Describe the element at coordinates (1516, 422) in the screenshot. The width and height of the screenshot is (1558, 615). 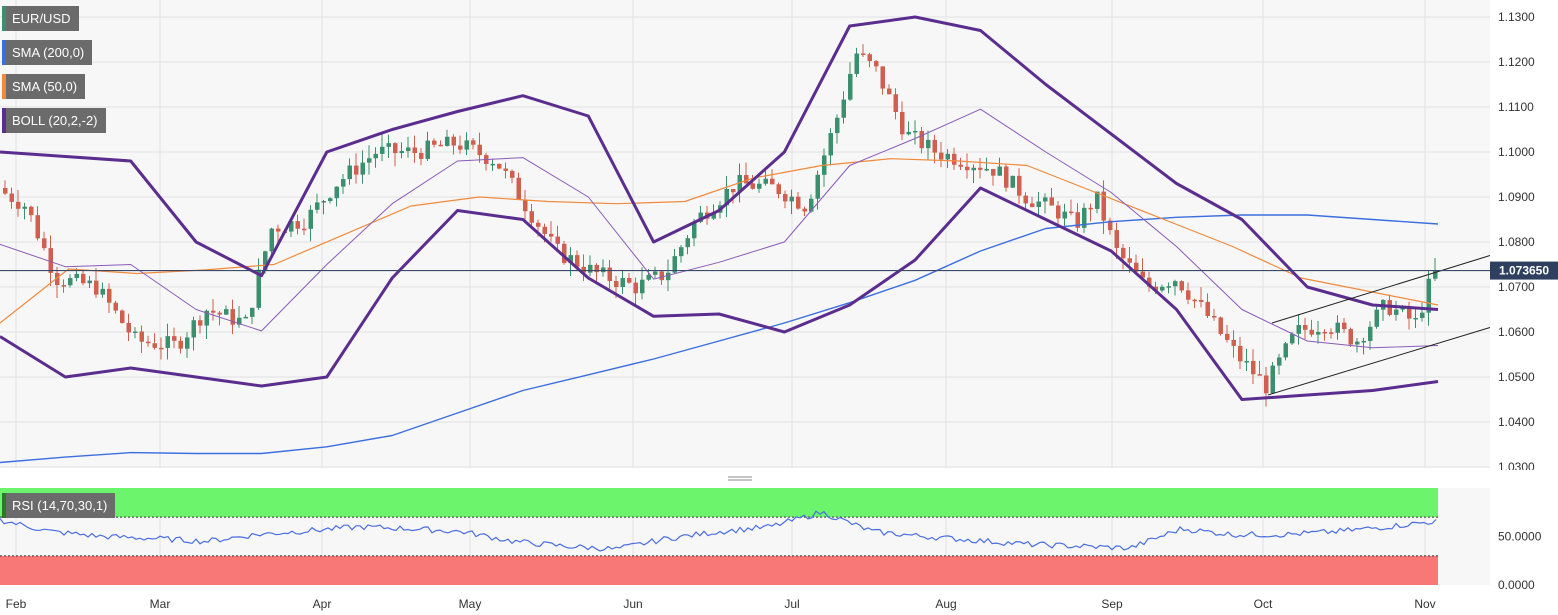
I see `y-tick-label: 1.0400` at that location.